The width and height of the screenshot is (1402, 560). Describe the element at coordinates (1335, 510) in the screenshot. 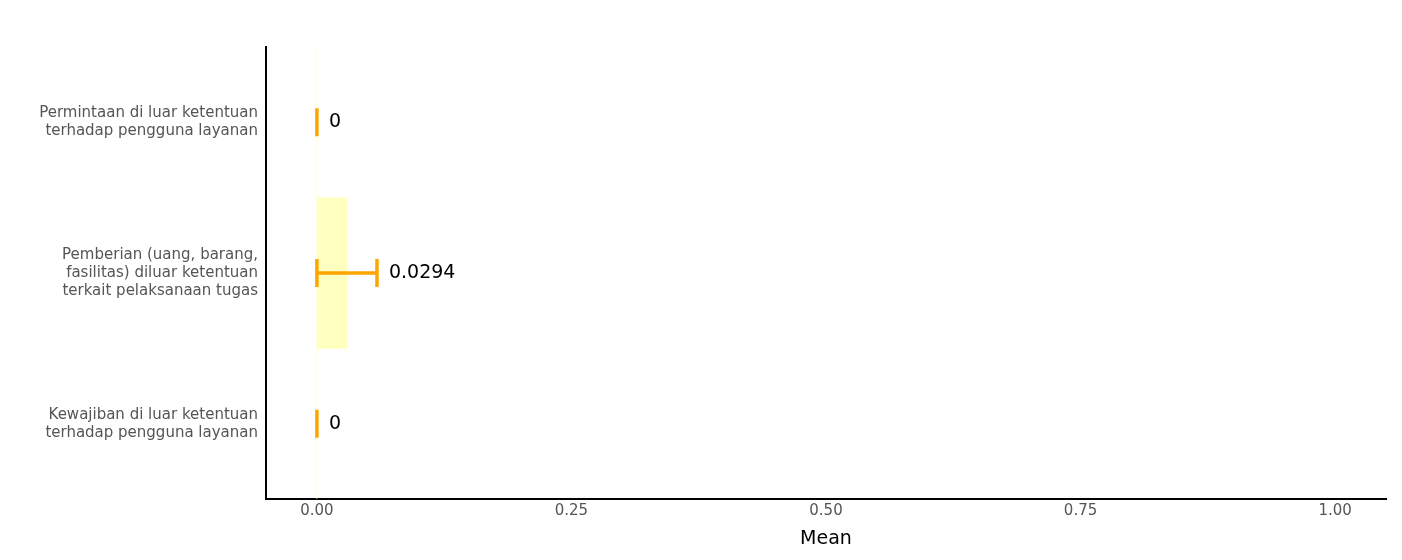

I see `x-tick-label: 1.00` at that location.